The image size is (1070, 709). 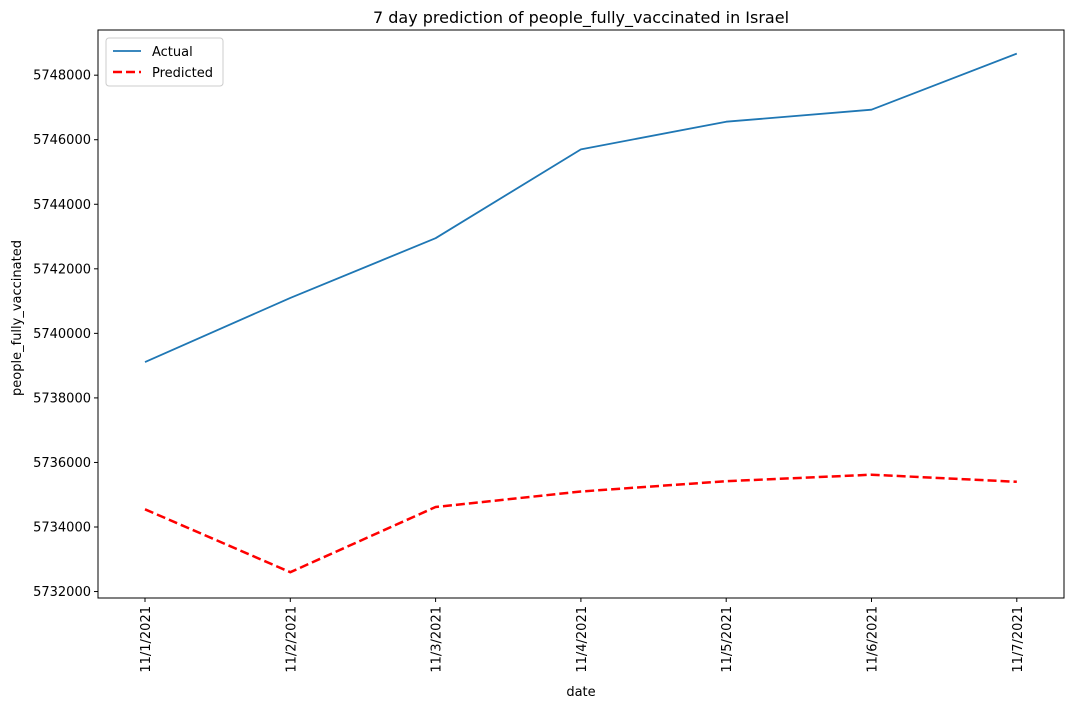 What do you see at coordinates (873, 639) in the screenshot?
I see `x-tick-label: 11/6/2021` at bounding box center [873, 639].